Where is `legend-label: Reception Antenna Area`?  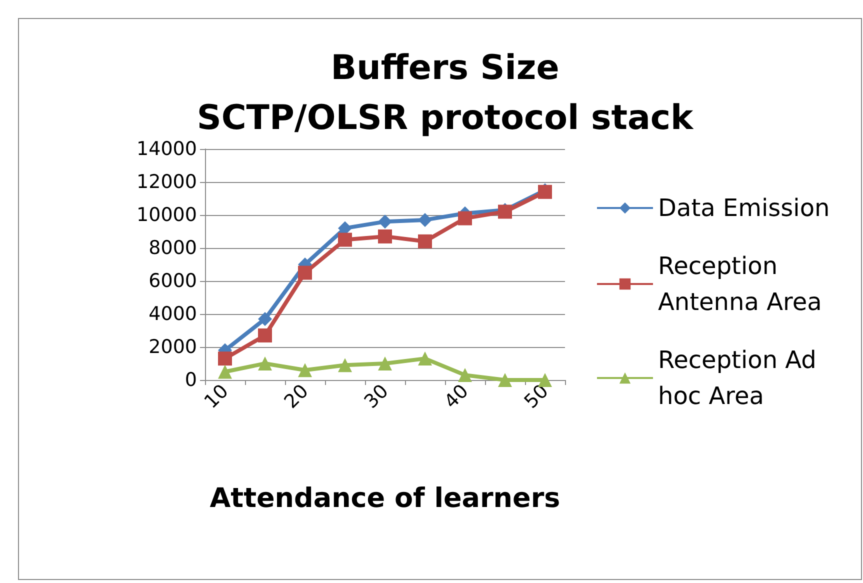 legend-label: Reception Antenna Area is located at coordinates (740, 284).